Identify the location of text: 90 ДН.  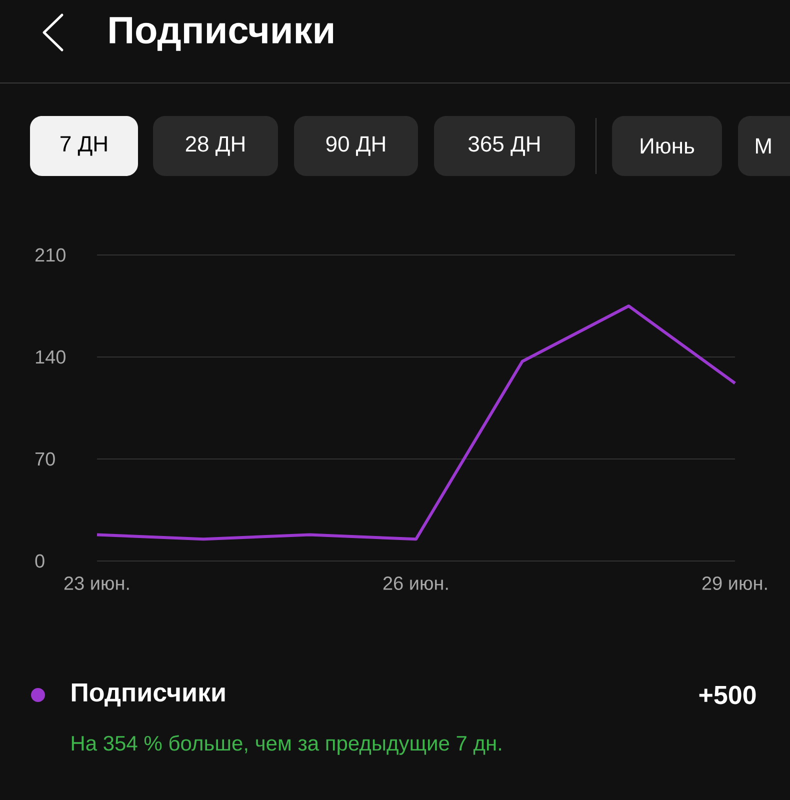
(355, 146).